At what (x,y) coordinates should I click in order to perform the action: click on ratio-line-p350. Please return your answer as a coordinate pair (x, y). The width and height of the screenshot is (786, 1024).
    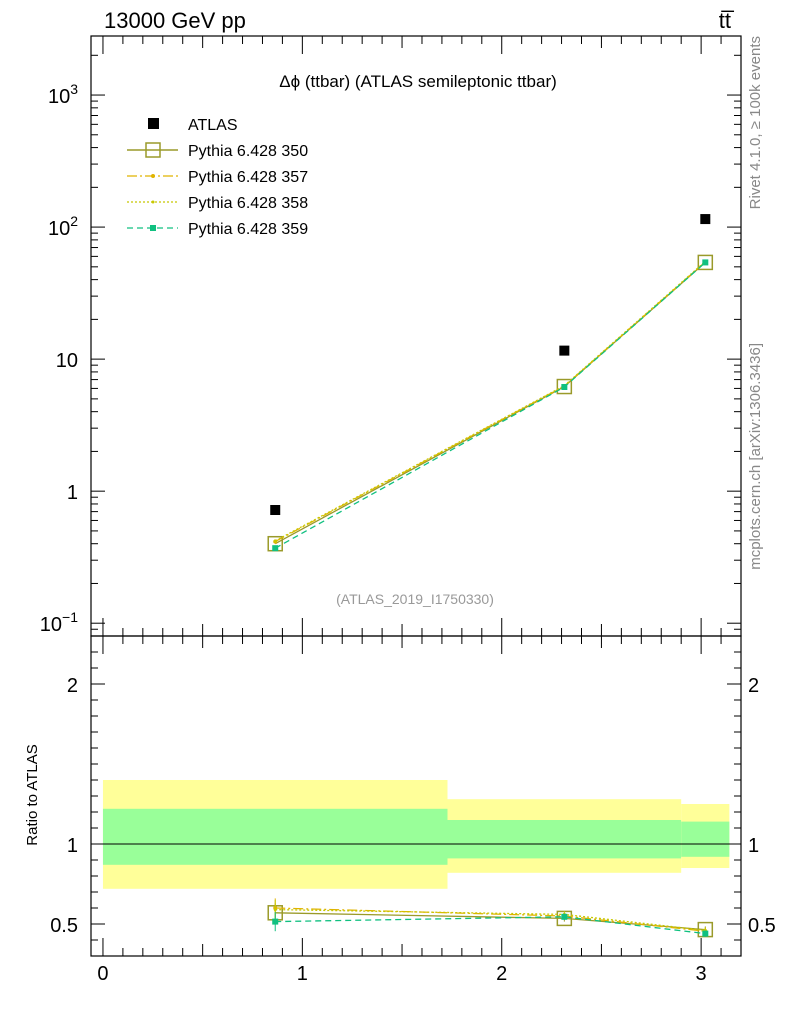
    Looking at the image, I should click on (490, 921).